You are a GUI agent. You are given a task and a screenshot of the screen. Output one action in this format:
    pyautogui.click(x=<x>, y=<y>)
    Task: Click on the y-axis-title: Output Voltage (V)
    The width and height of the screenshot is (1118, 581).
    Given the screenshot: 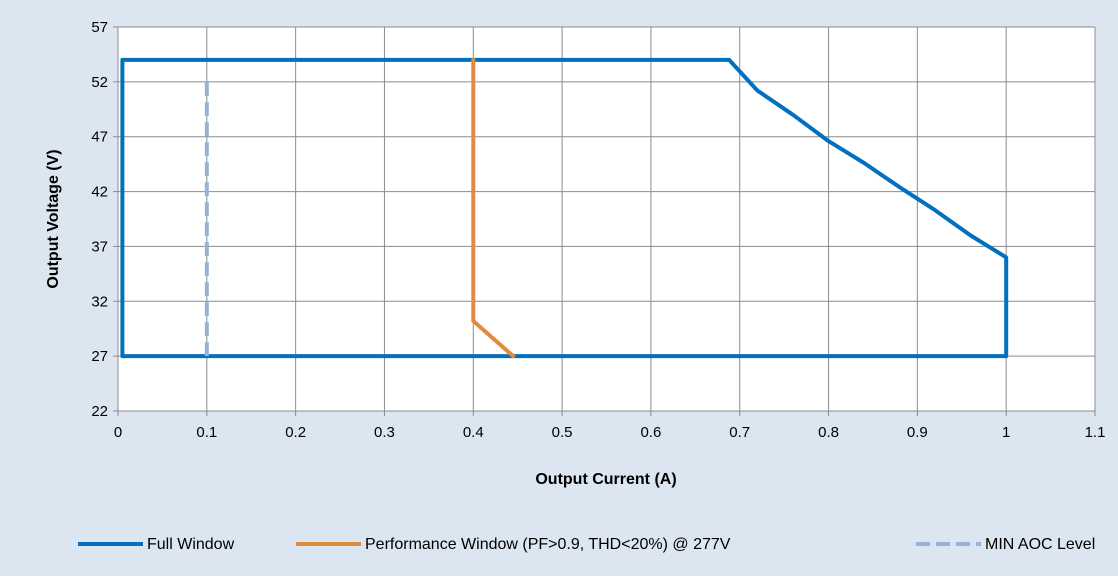 What is the action you would take?
    pyautogui.click(x=53, y=218)
    